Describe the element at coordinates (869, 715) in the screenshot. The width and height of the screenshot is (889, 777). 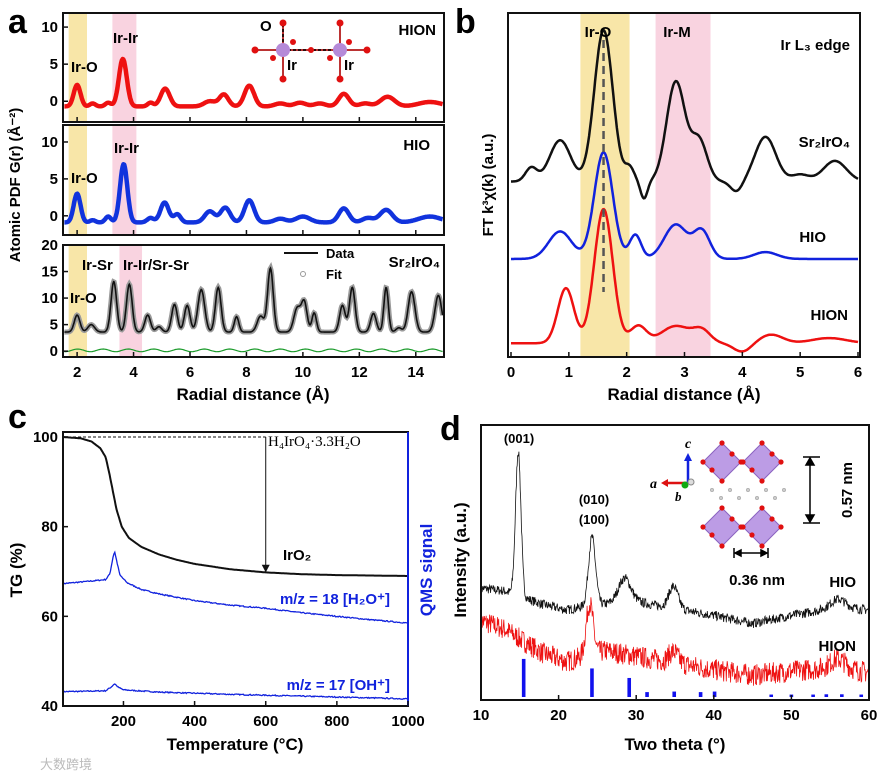
I see `d-x-tick-label: 60` at that location.